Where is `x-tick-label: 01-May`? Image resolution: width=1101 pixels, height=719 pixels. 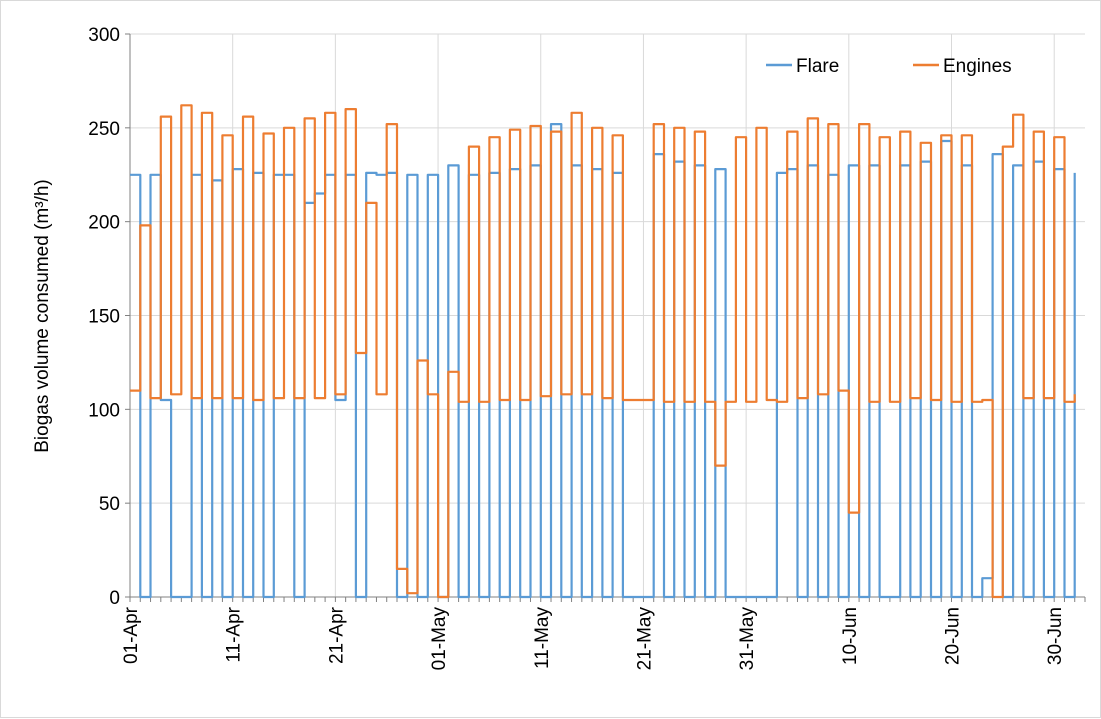
x-tick-label: 01-May is located at coordinates (439, 639).